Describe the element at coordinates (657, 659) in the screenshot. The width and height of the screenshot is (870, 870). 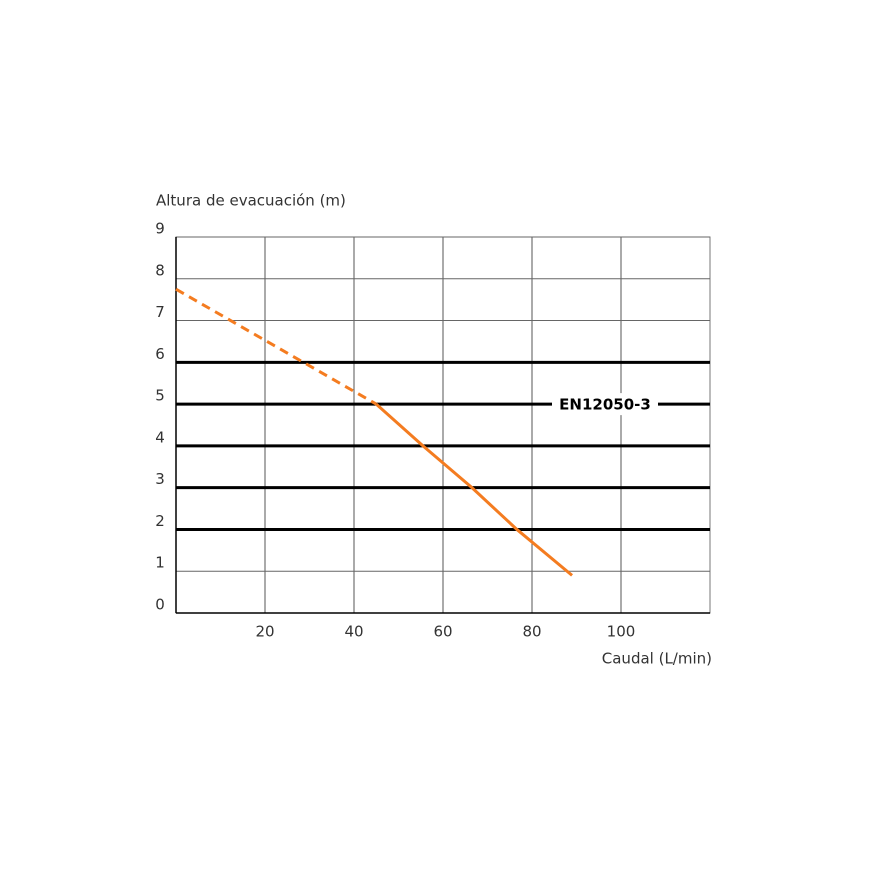
I see `x-axis-label: Caudal (L/min)` at that location.